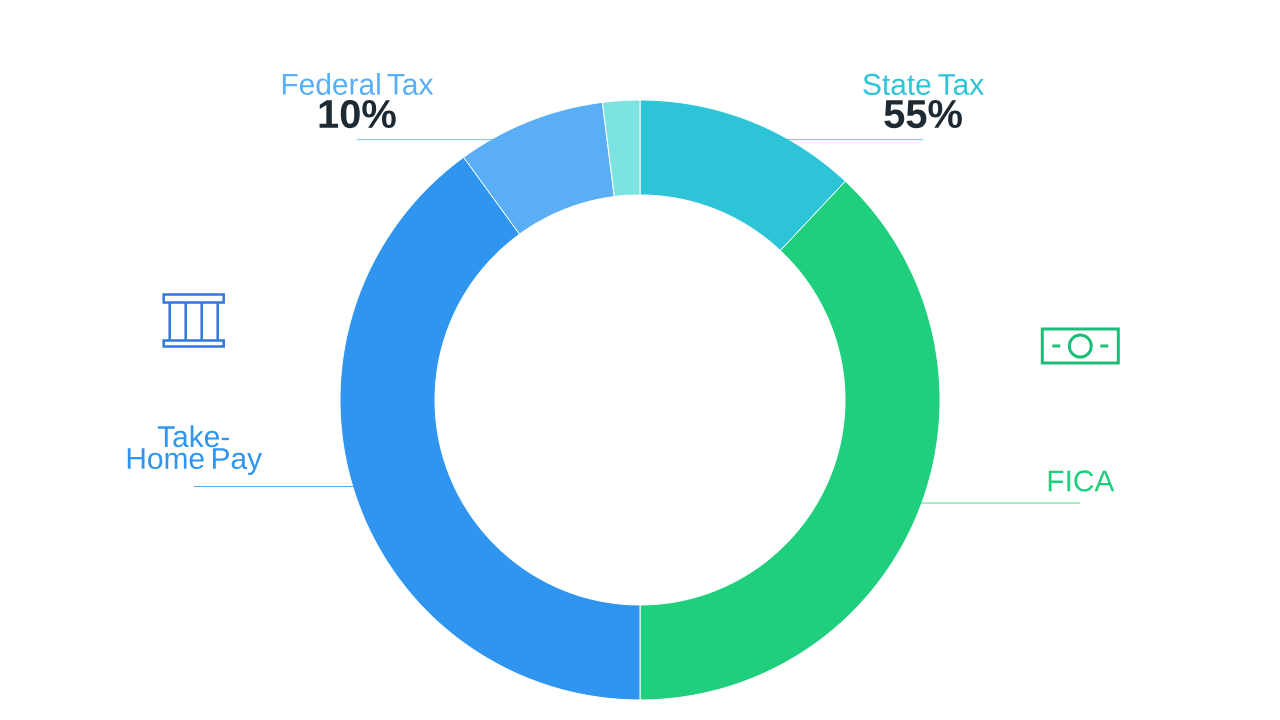 The height and width of the screenshot is (720, 1280). Describe the element at coordinates (358, 83) in the screenshot. I see `slice-label: Federal Tax` at that location.